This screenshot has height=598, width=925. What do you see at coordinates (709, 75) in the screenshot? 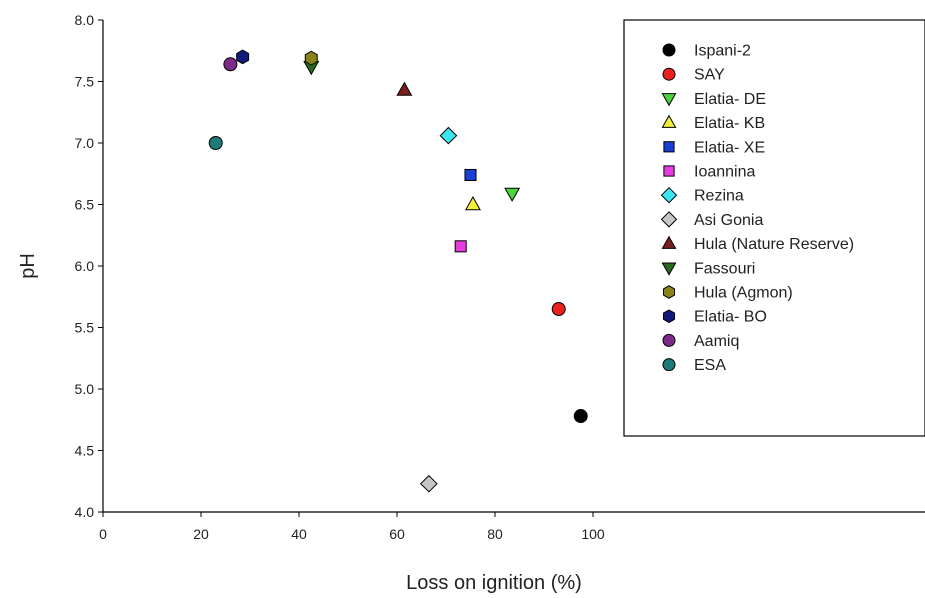
I see `legend-label: SAY` at bounding box center [709, 75].